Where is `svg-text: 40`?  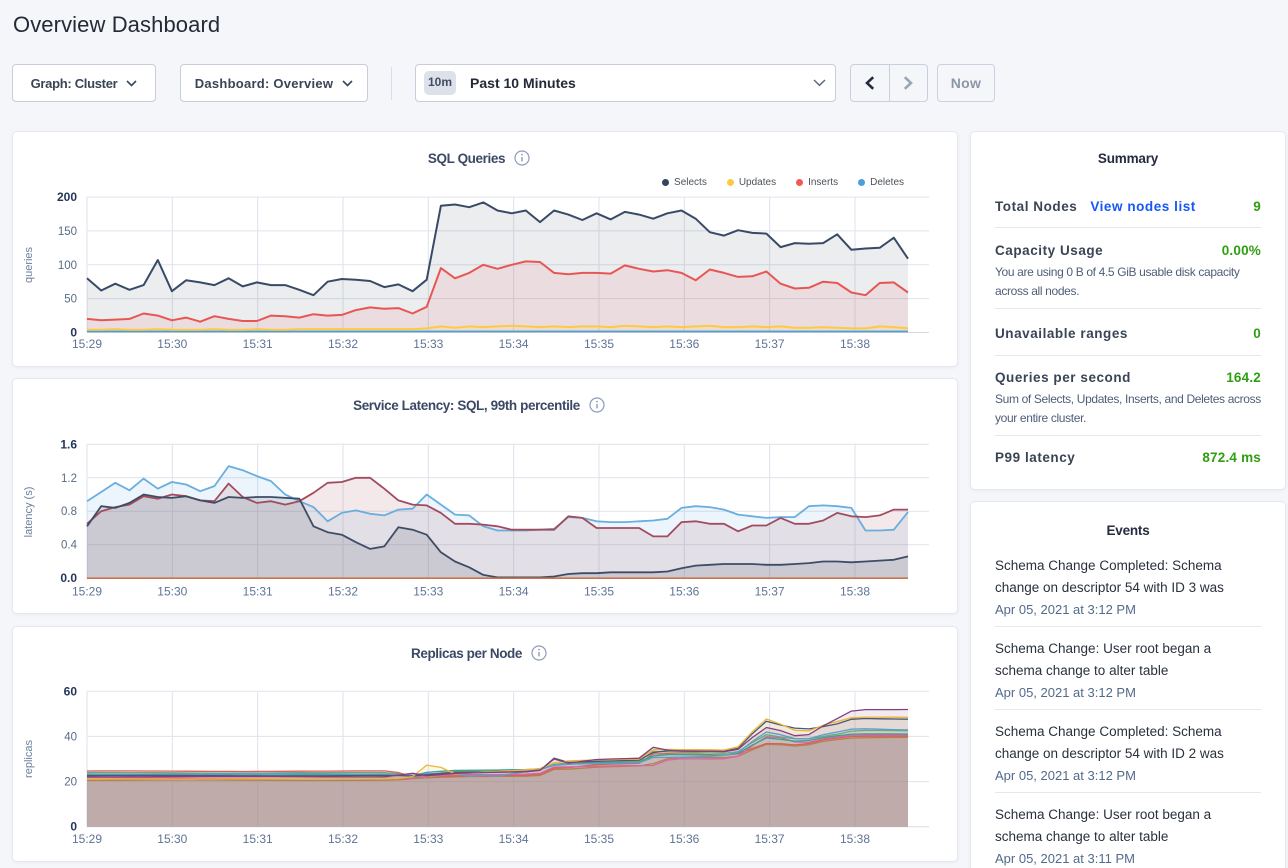
svg-text: 40 is located at coordinates (70, 737).